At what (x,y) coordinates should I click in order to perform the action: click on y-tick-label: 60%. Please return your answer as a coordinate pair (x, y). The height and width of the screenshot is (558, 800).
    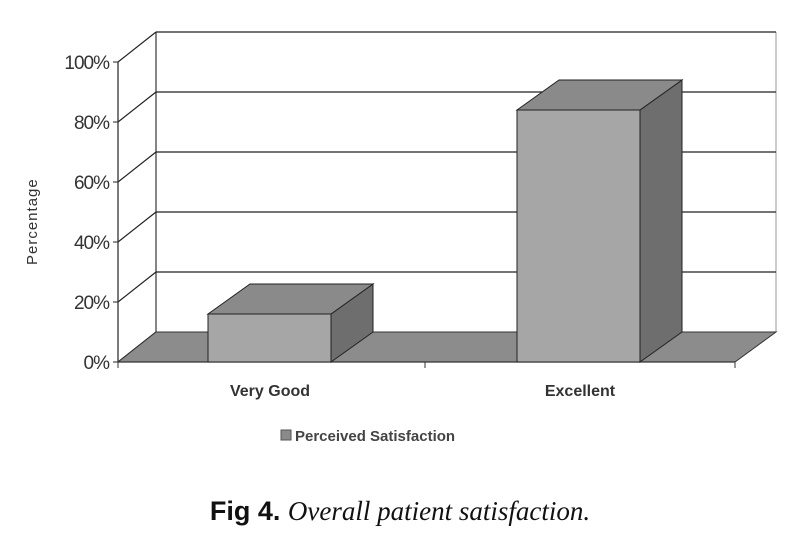
    Looking at the image, I should click on (92, 183).